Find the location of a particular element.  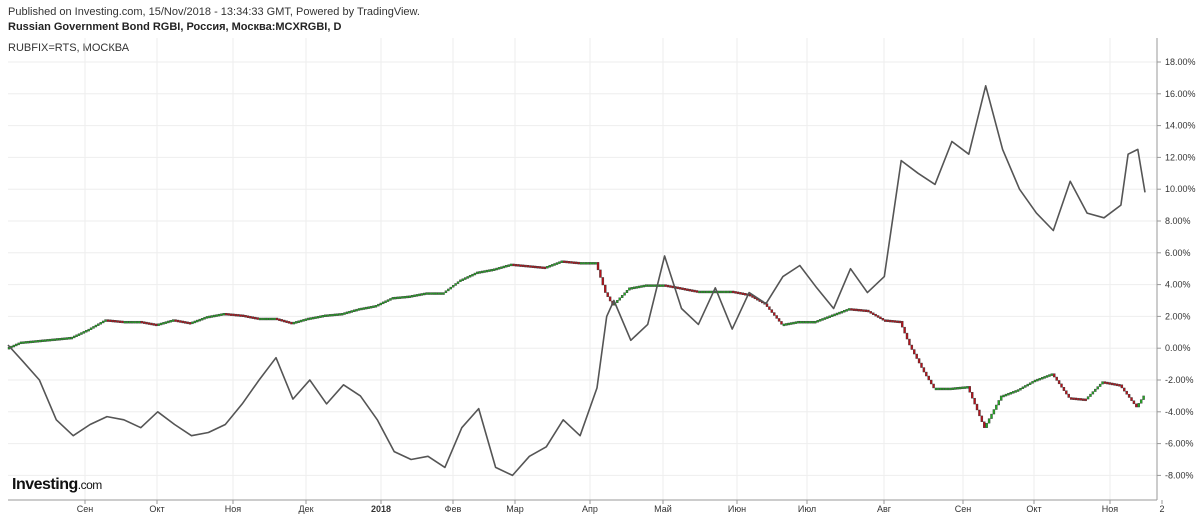

investing-logo: Investing.com is located at coordinates (57, 485).